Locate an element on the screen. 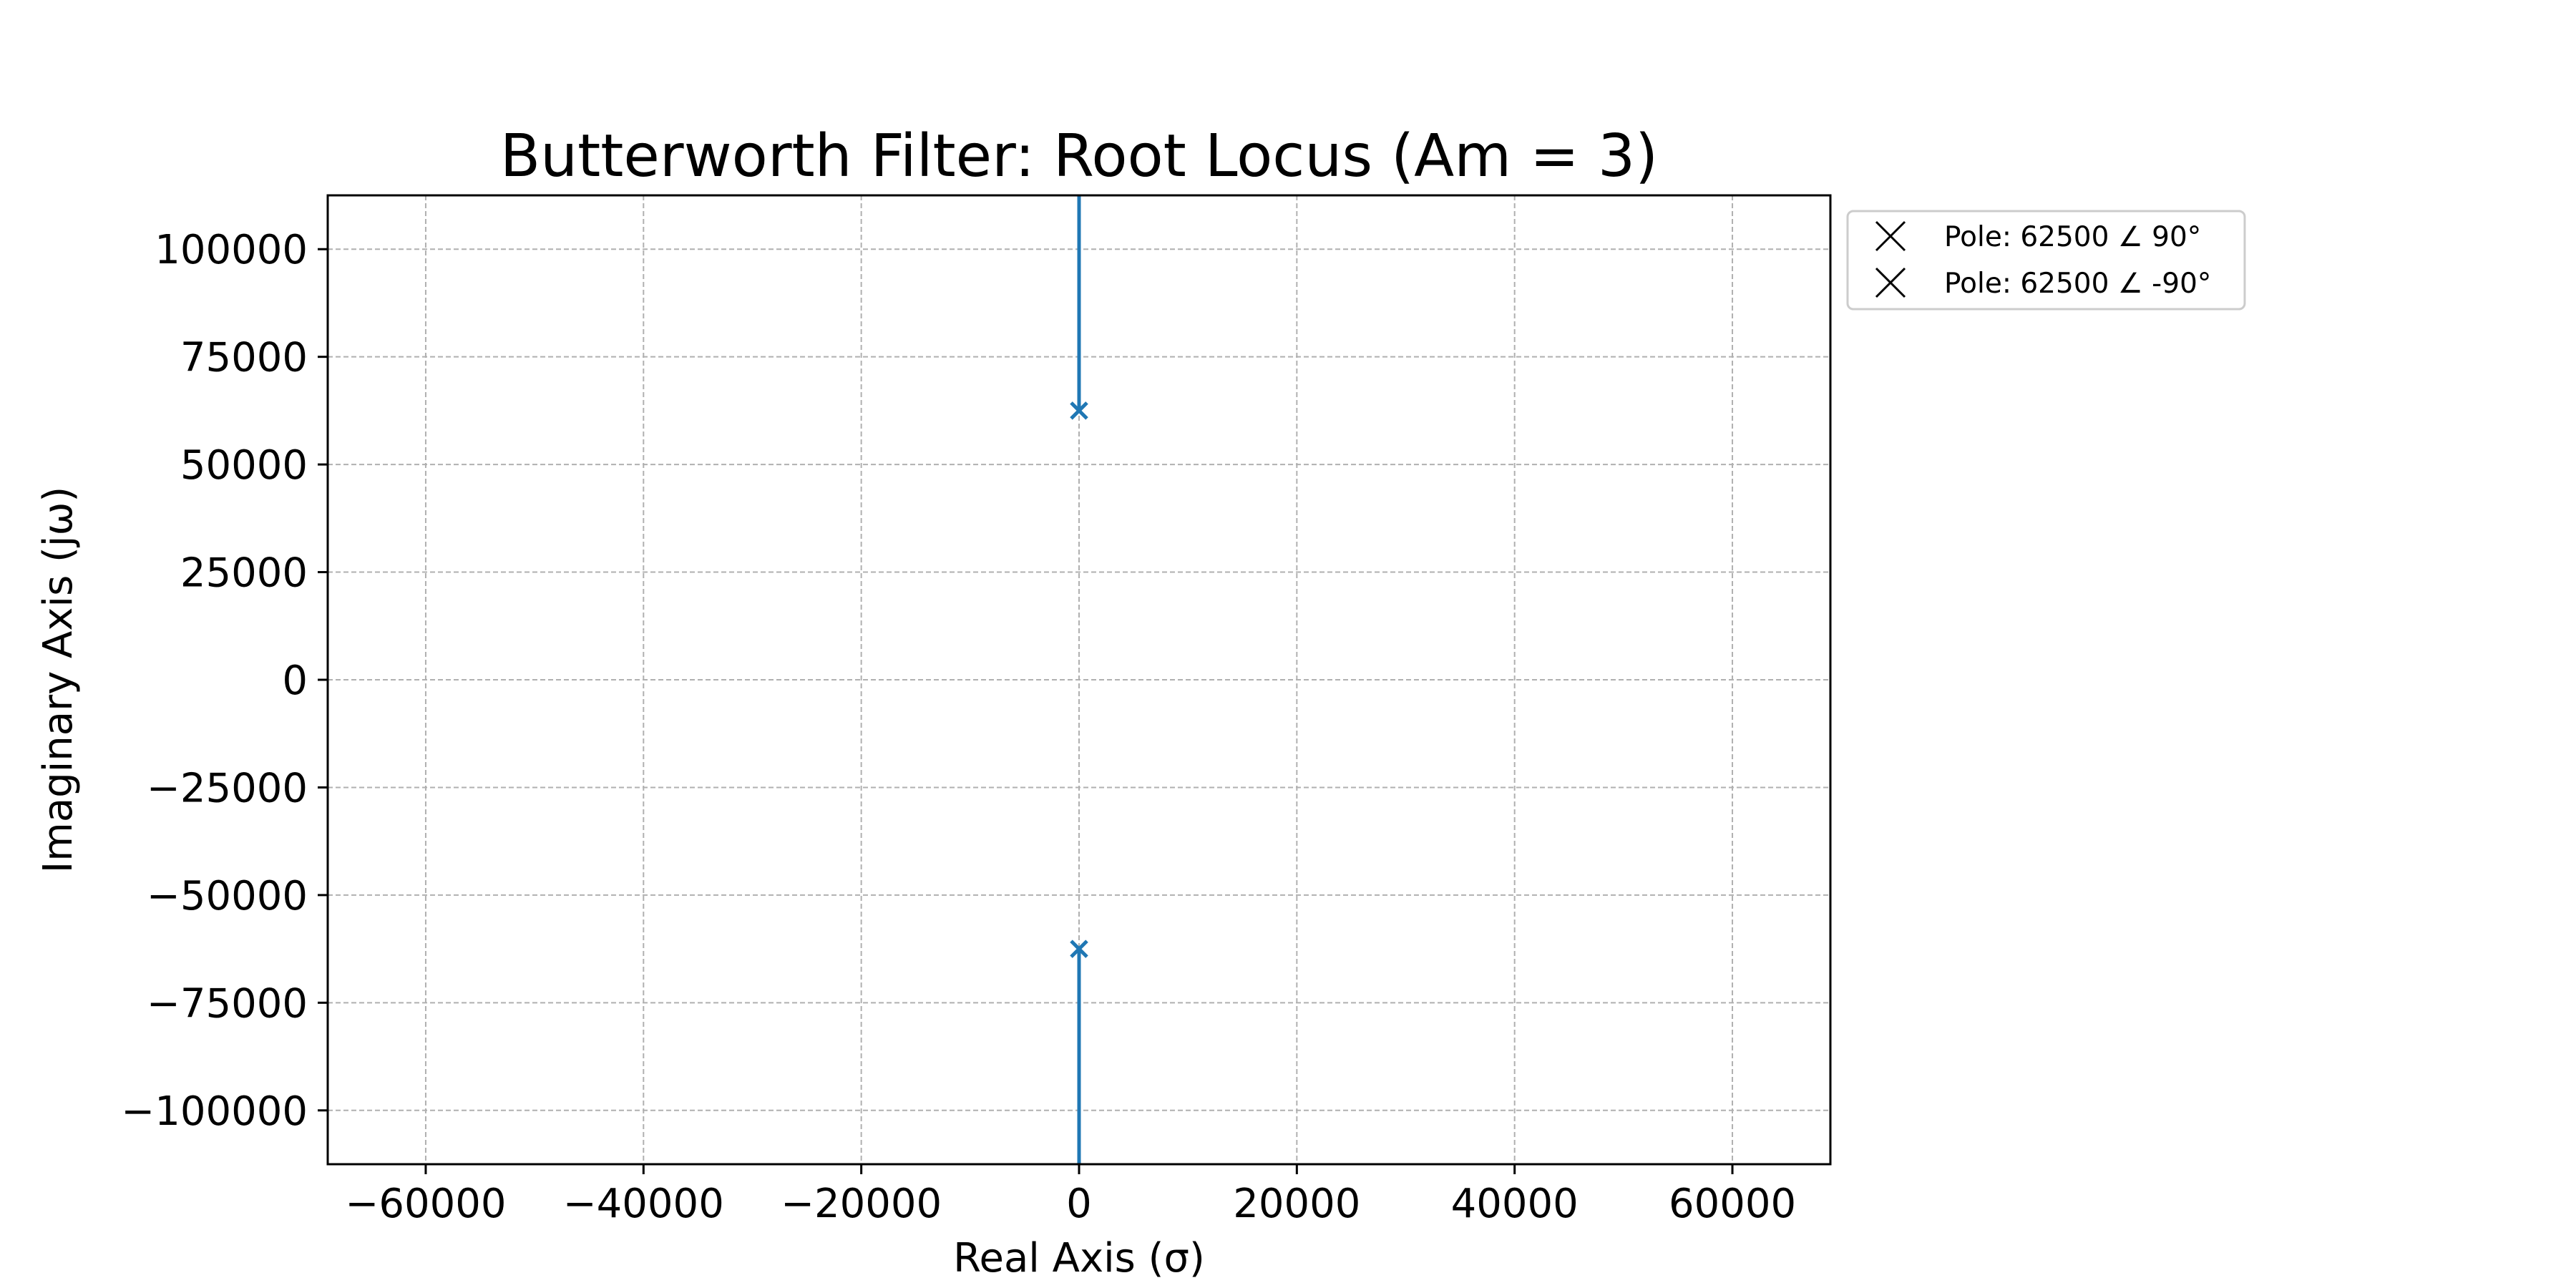  y-tick-label: 50000 is located at coordinates (244, 465).